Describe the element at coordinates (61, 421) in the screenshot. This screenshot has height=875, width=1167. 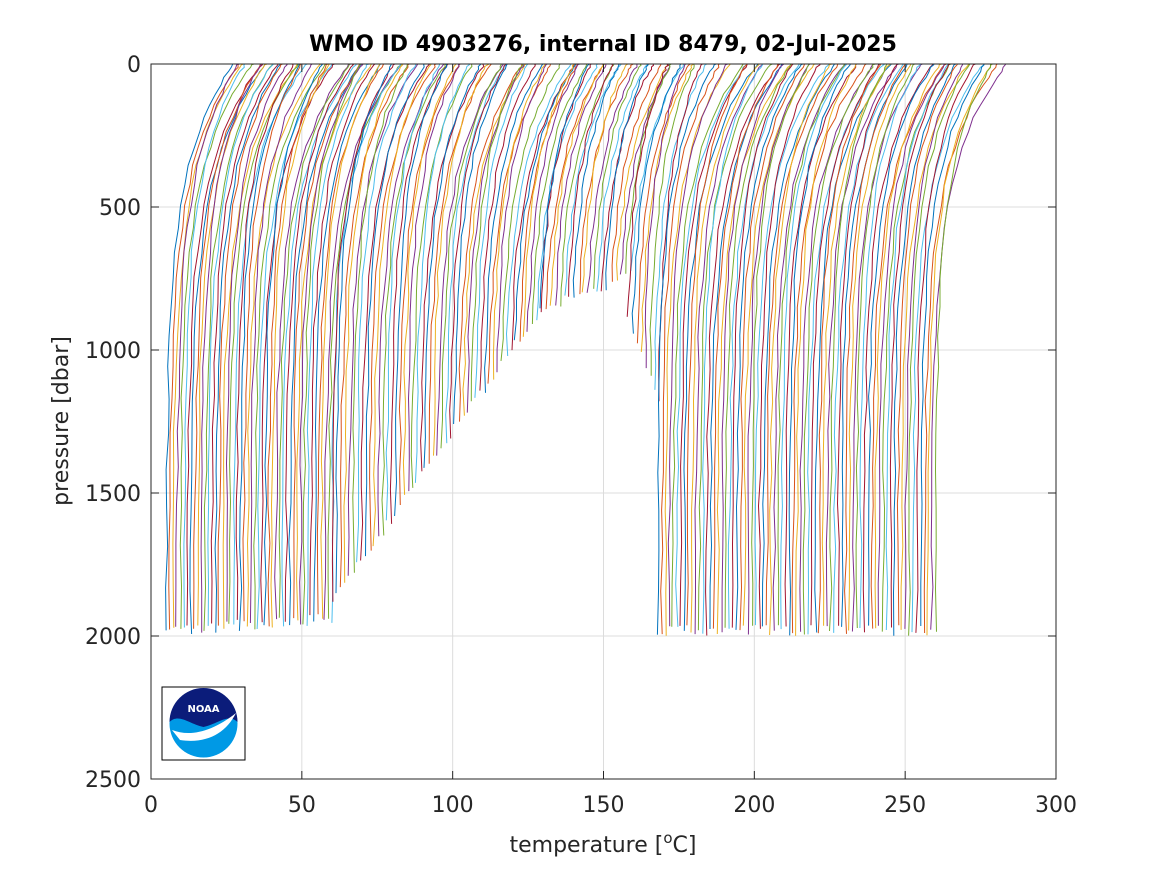
I see `y-axis-label: pressure [dbar]` at that location.